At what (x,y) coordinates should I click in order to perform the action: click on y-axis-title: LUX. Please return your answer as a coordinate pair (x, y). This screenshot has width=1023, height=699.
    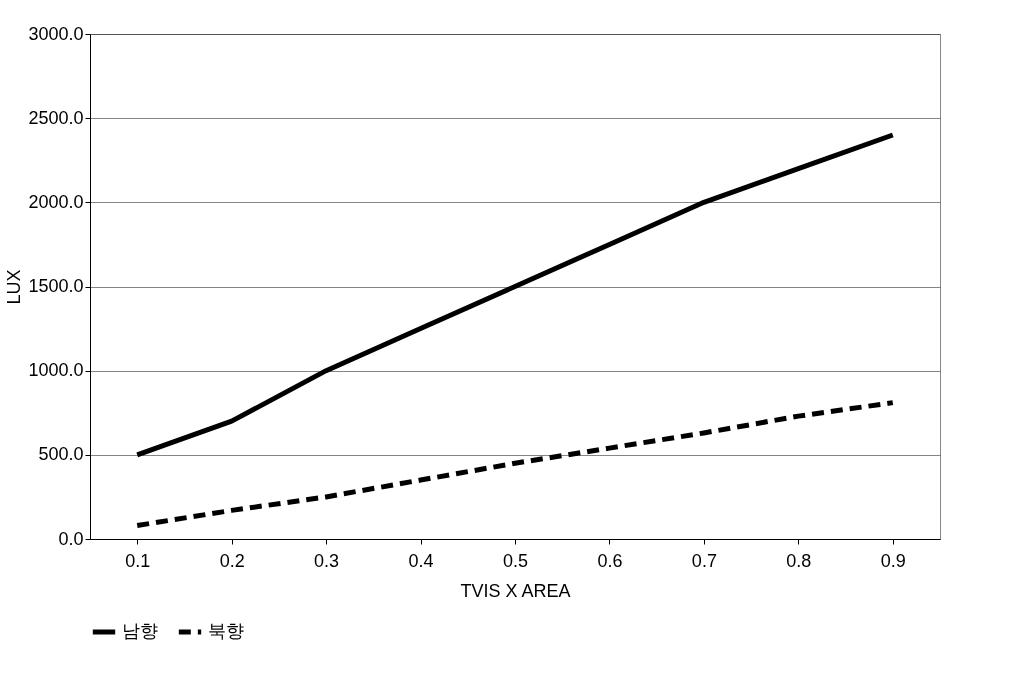
    Looking at the image, I should click on (14, 287).